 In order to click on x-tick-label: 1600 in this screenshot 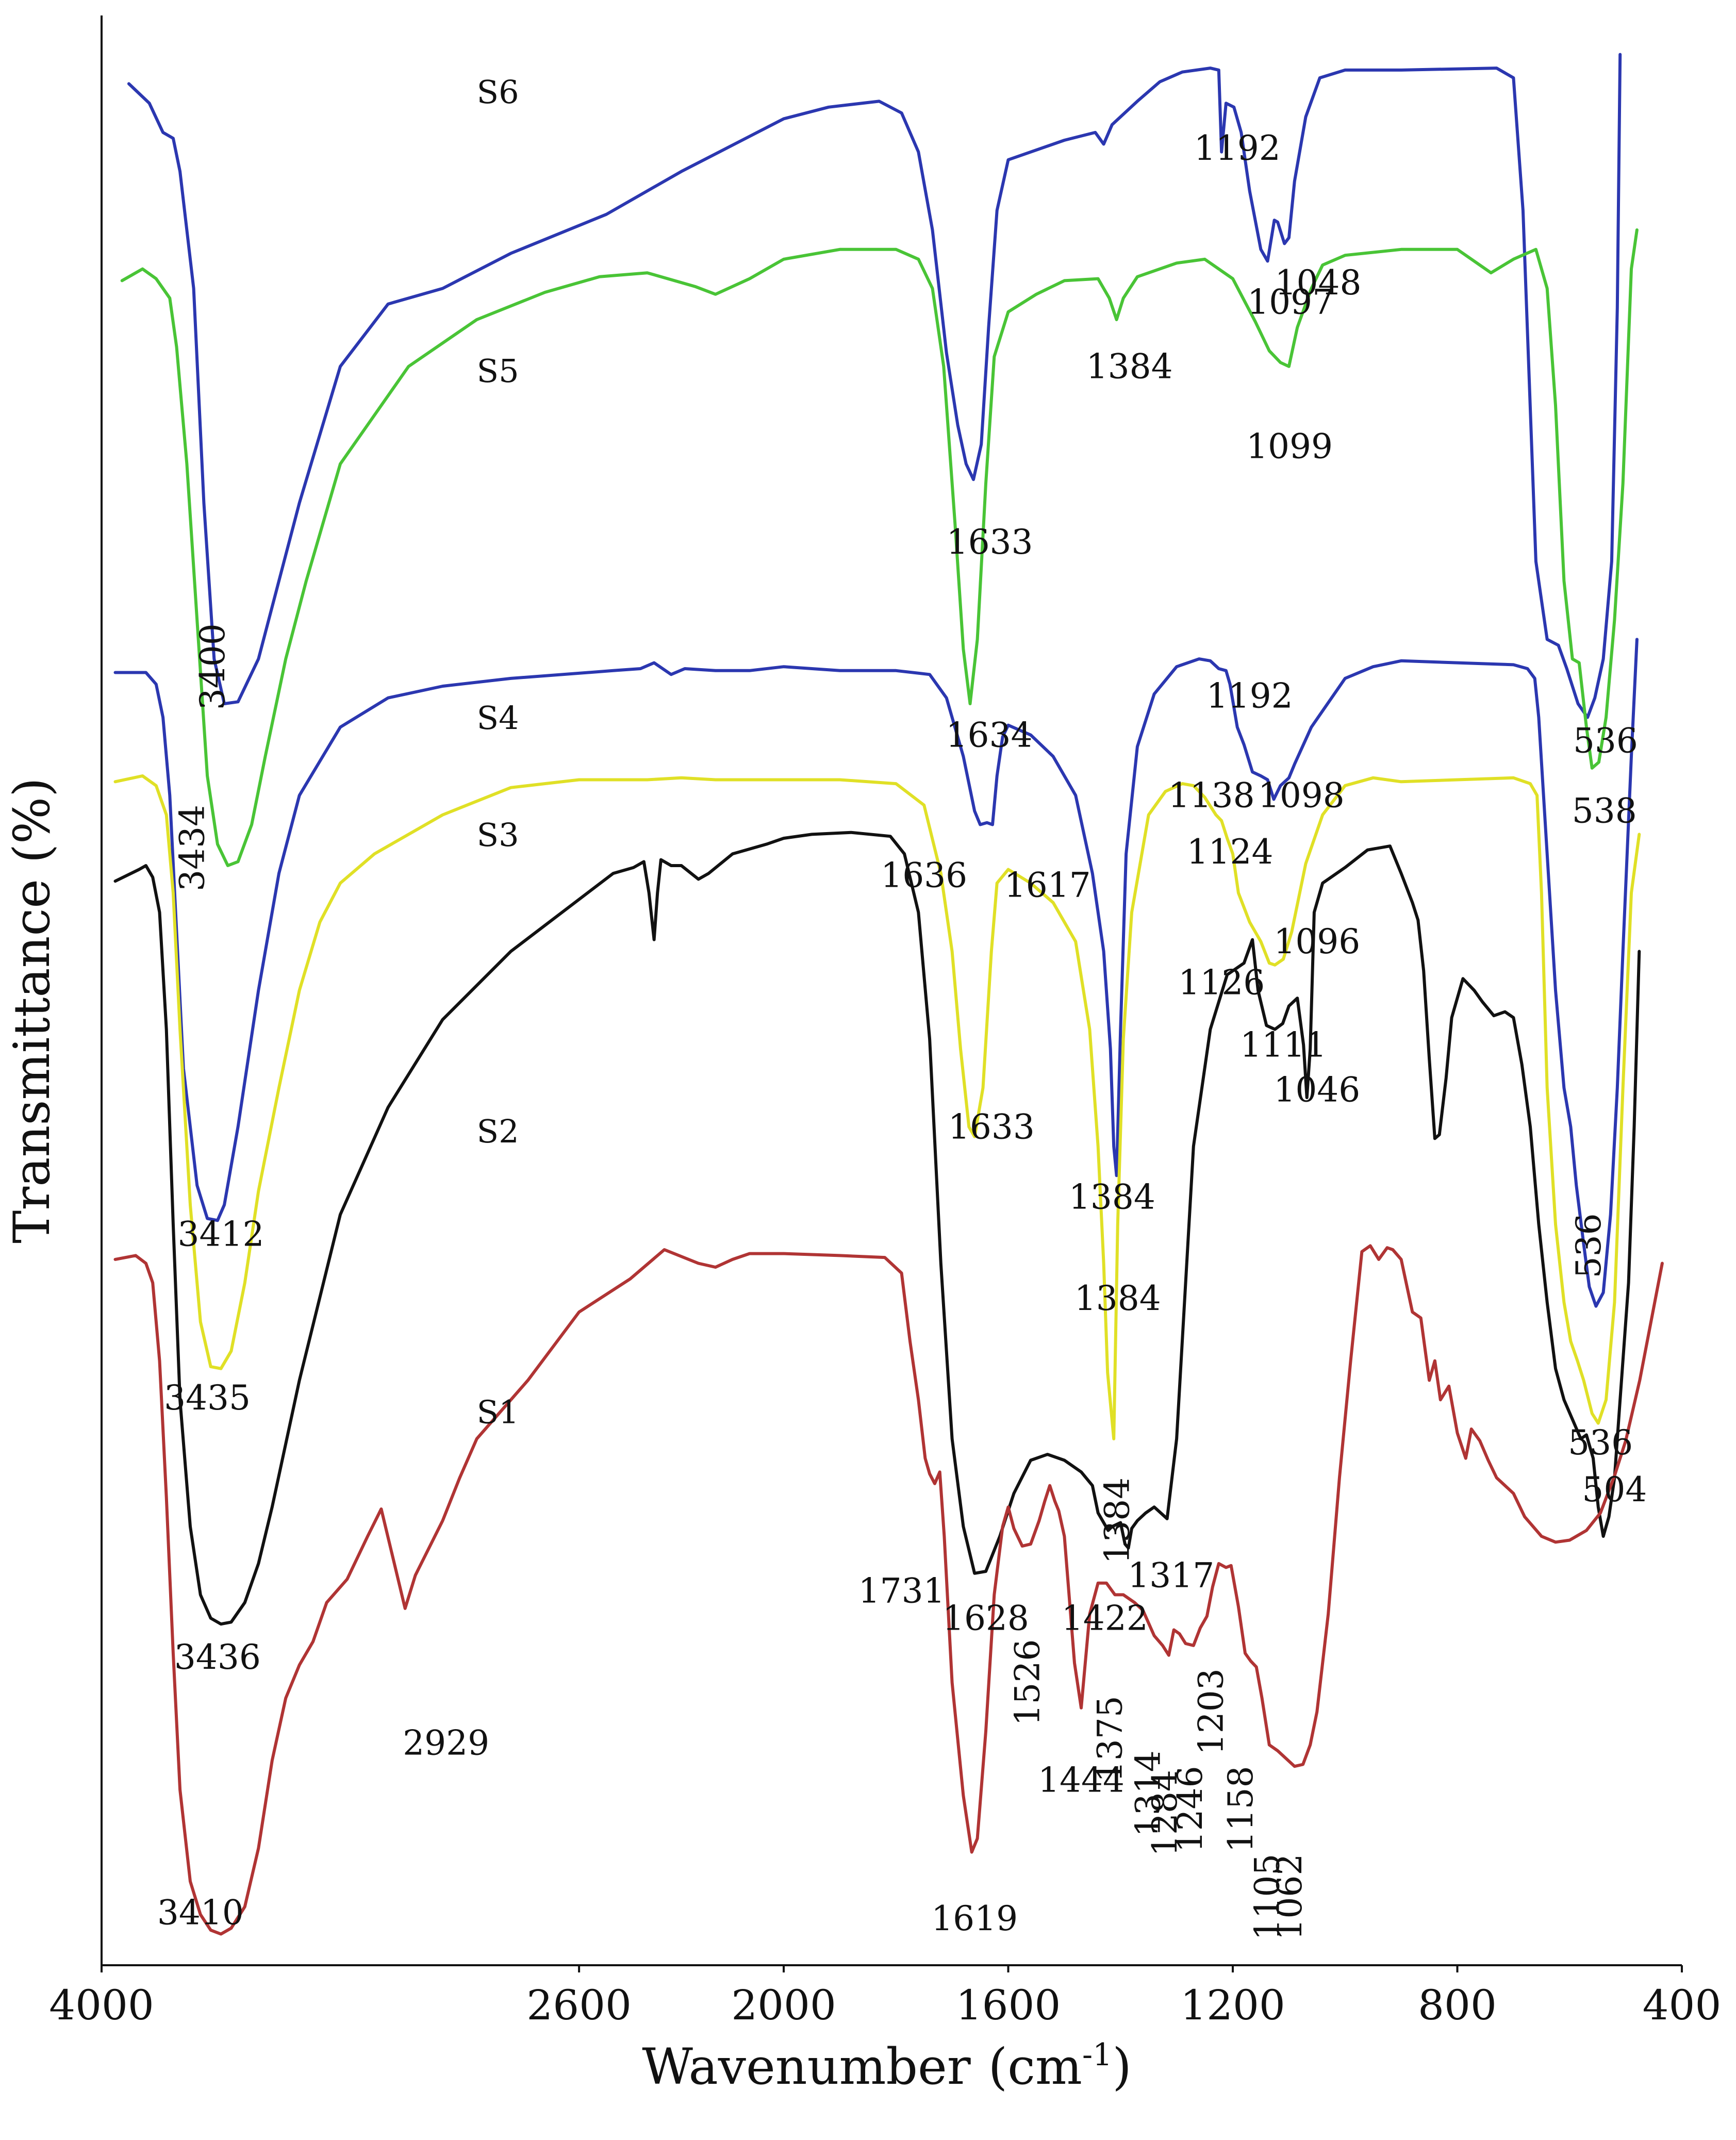, I will do `click(1008, 2005)`.